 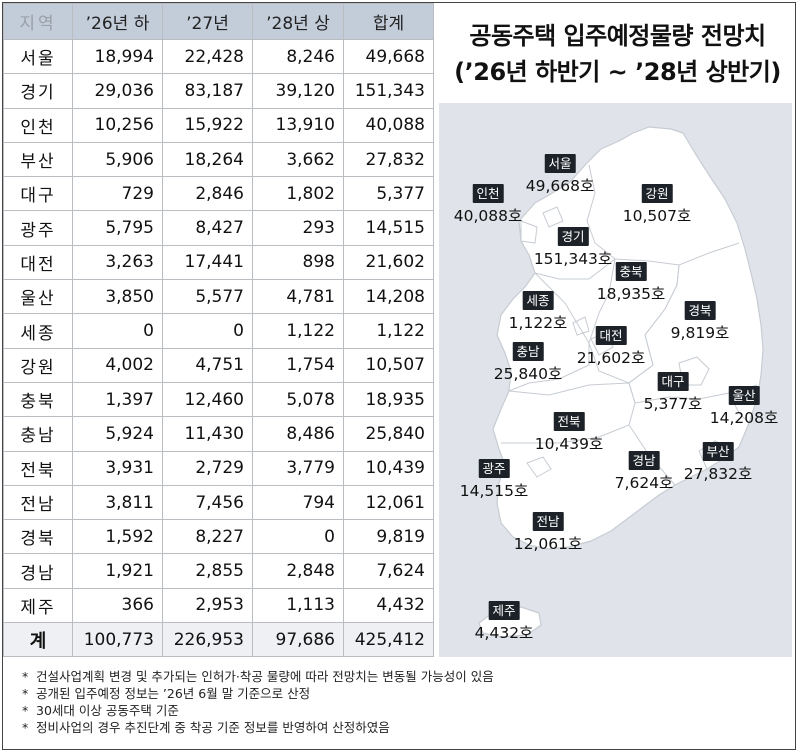 I want to click on map-label-region: 경북, so click(x=700, y=310).